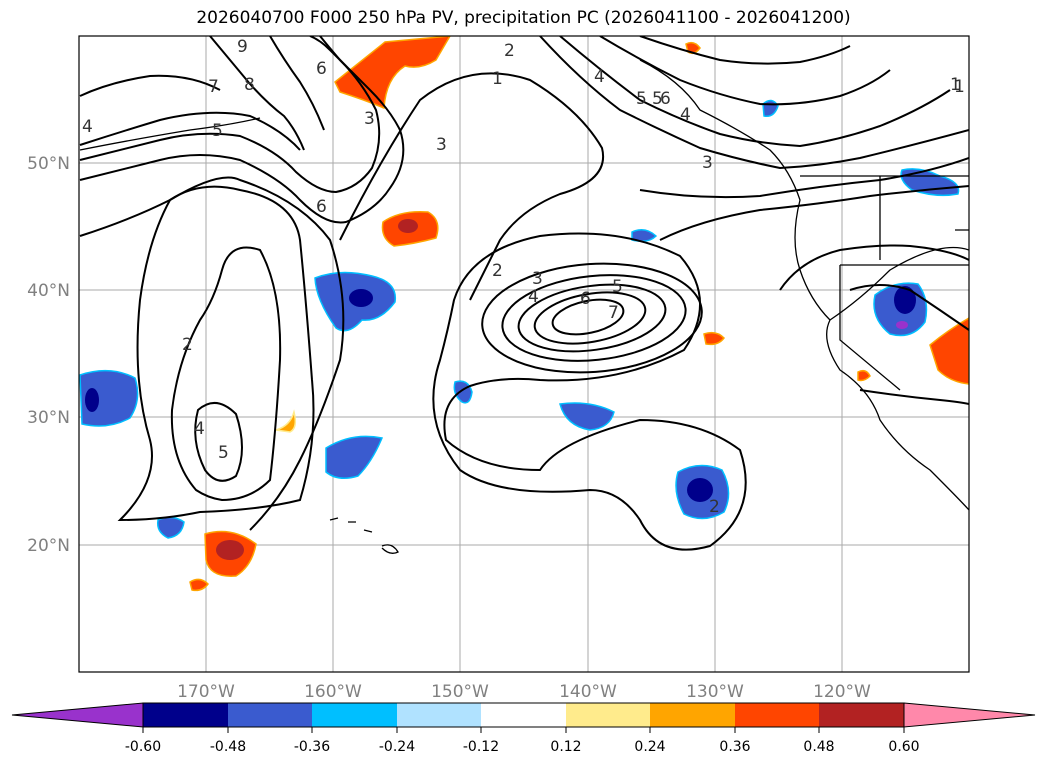  I want to click on colorbar-extend-min, so click(77, 715).